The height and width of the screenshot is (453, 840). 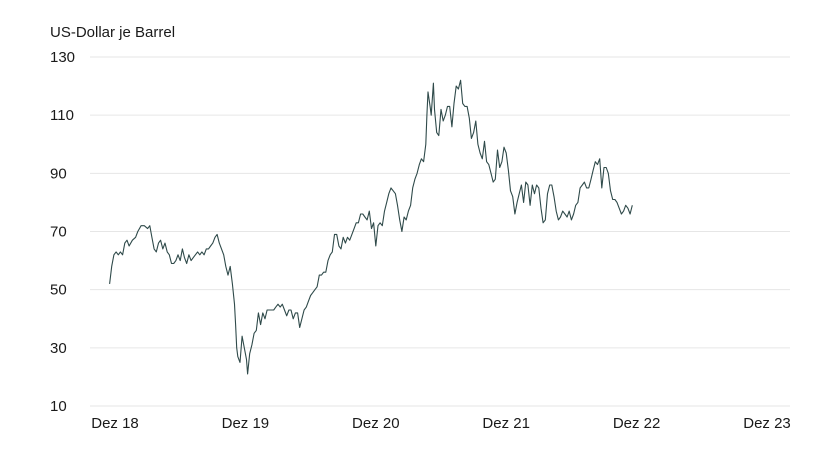 What do you see at coordinates (115, 423) in the screenshot?
I see `x-tick-label: Dez 18` at bounding box center [115, 423].